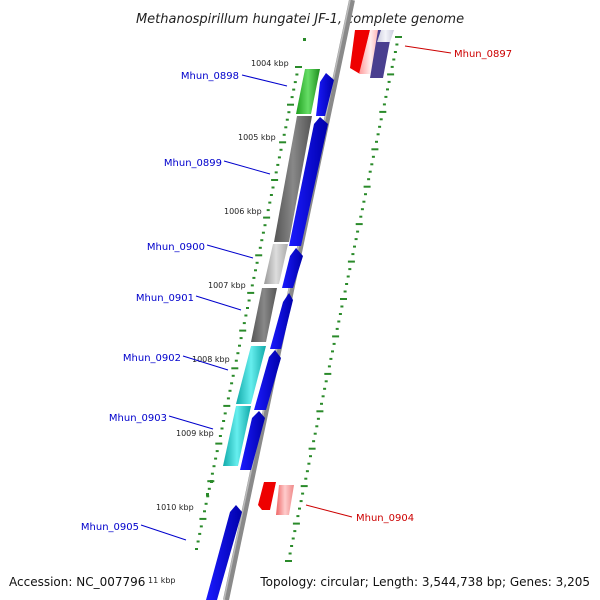  What do you see at coordinates (176, 247) in the screenshot?
I see `gene-label: Mhun_0900` at bounding box center [176, 247].